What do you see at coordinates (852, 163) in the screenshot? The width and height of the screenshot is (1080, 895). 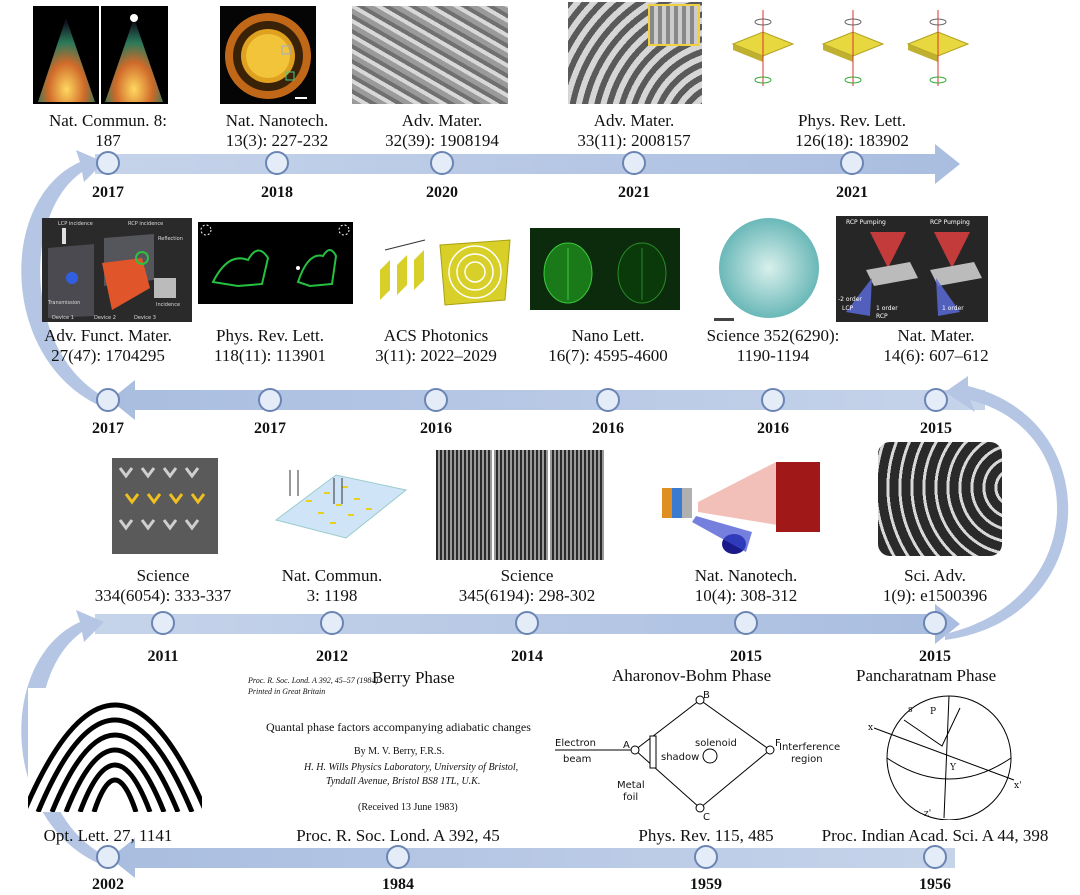 I see `timeline-node-2021` at bounding box center [852, 163].